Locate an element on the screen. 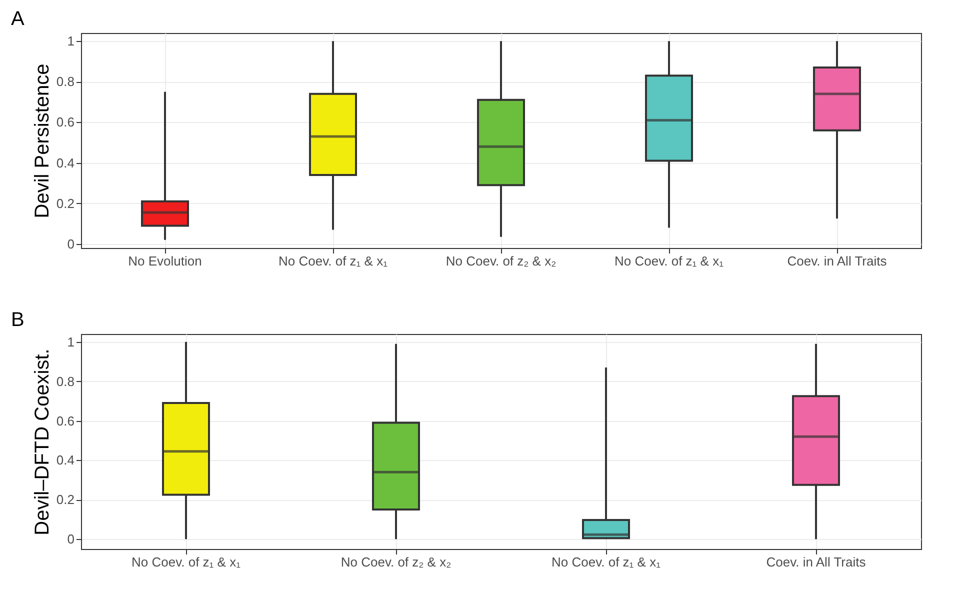 The image size is (962, 616). y-axis-title: Devil Persistence is located at coordinates (42, 141).